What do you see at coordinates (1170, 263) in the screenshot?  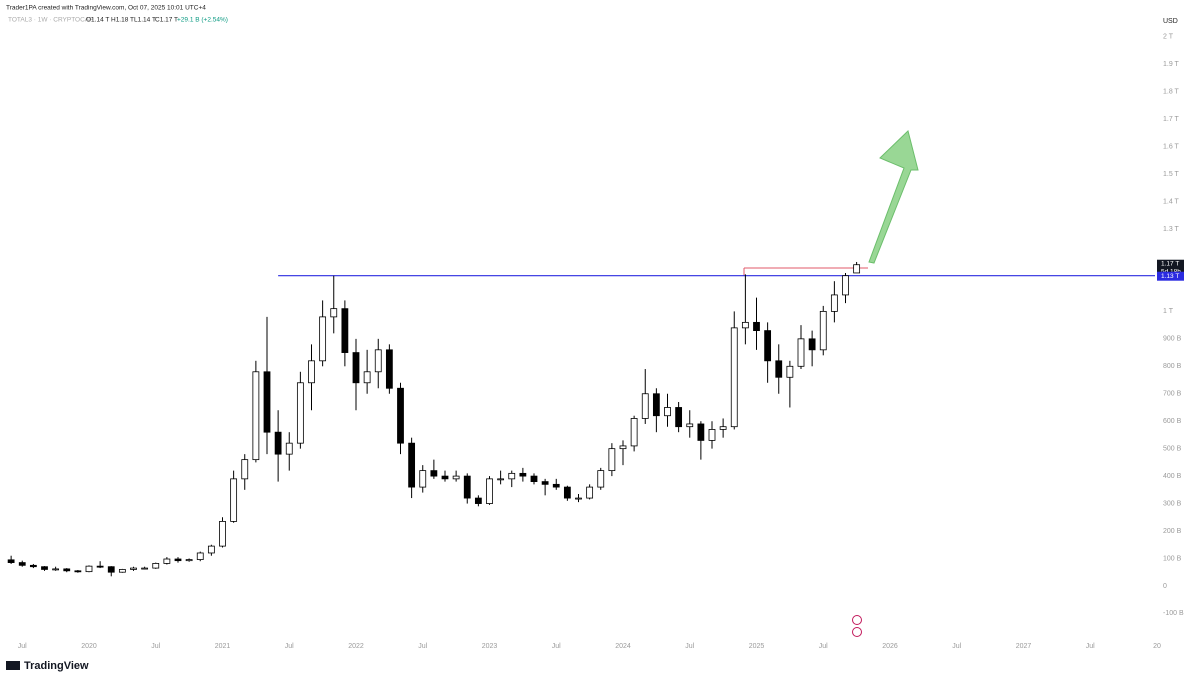 I see `price-label: 1.17 T` at bounding box center [1170, 263].